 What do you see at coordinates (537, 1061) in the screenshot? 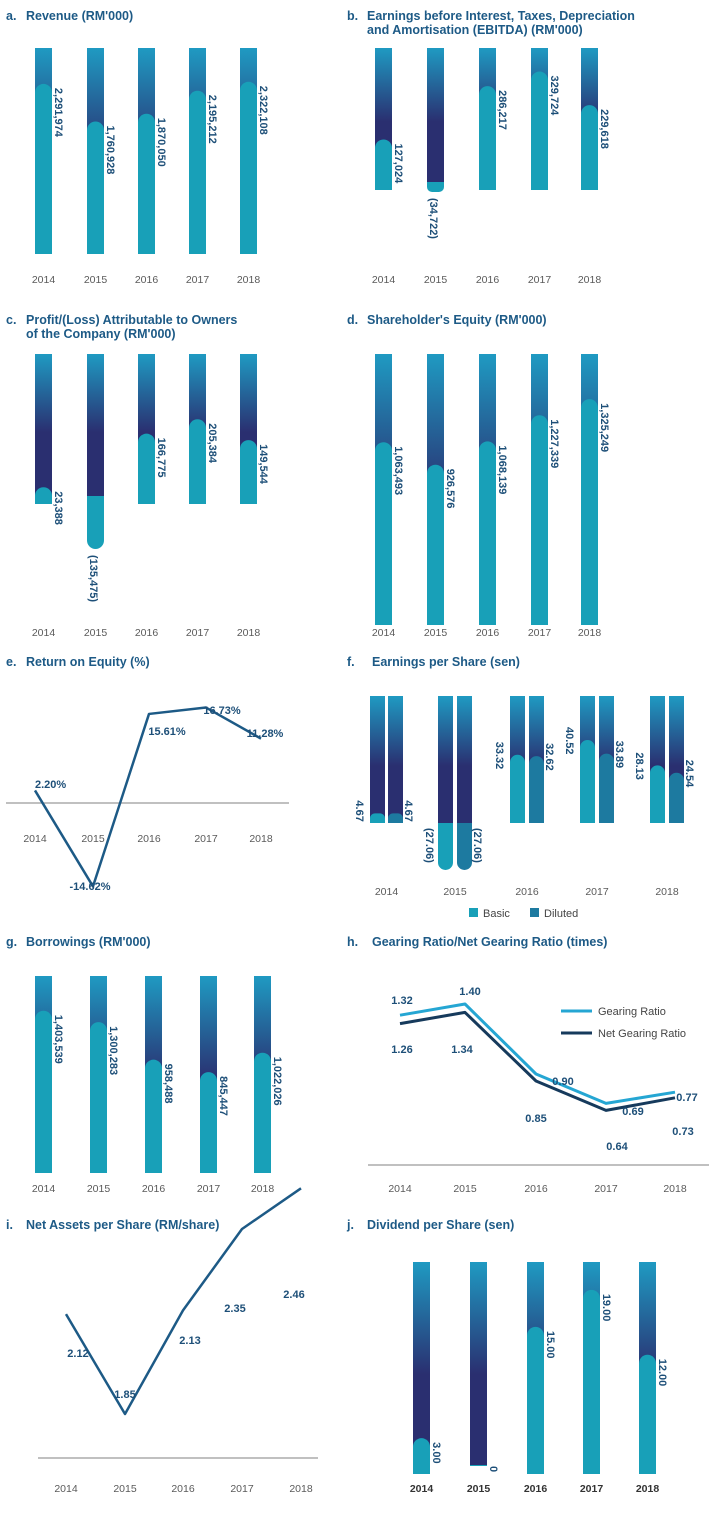
I see `chart-h-net-gearing-line` at bounding box center [537, 1061].